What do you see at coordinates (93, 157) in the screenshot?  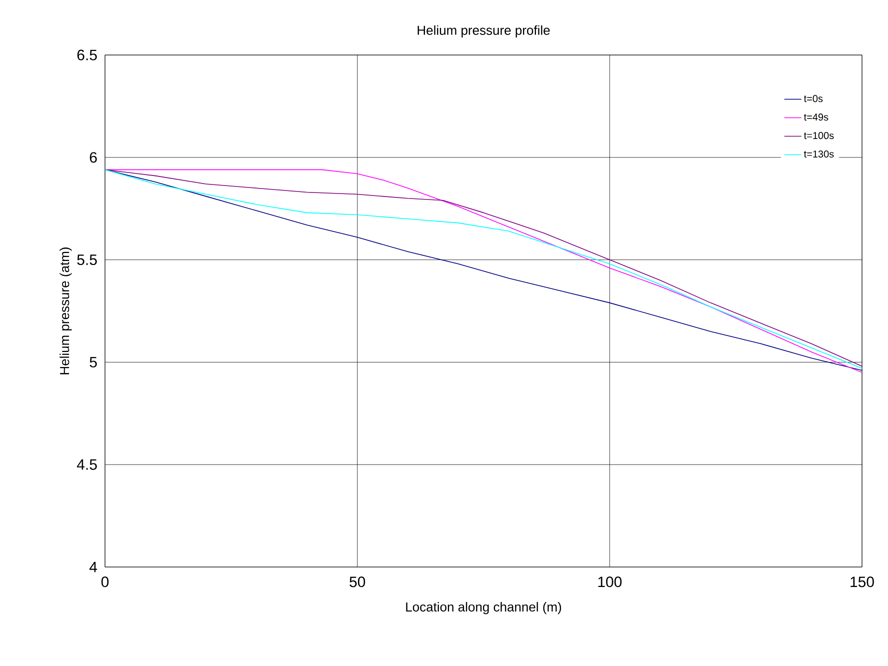 I see `y-tick-label: 6` at bounding box center [93, 157].